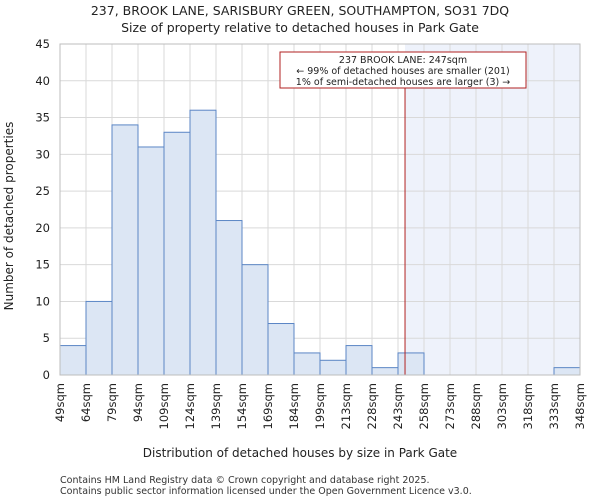  I want to click on x-tick-label: 199sqm, so click(320, 406).